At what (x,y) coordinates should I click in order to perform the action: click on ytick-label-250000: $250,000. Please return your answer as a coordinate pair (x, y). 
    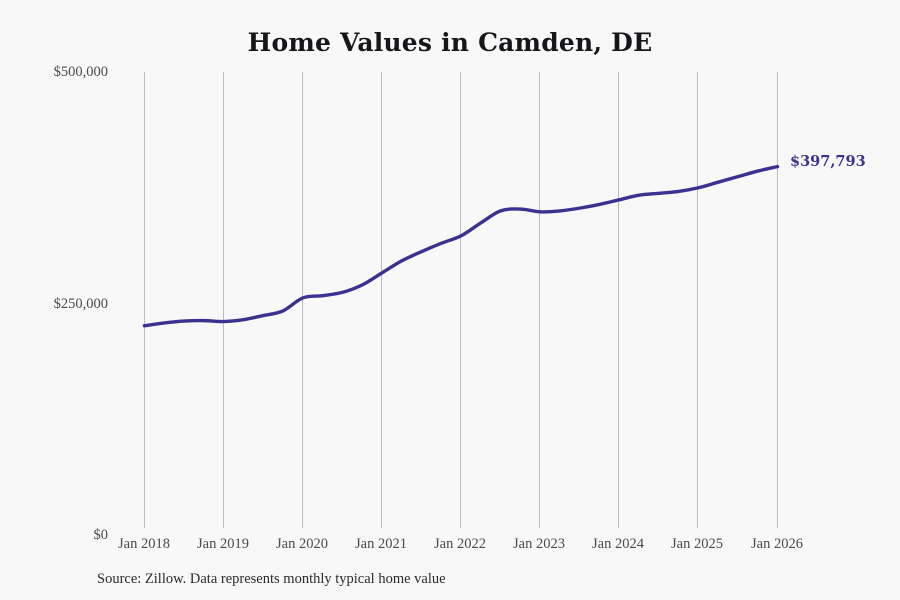
    Looking at the image, I should click on (80, 304).